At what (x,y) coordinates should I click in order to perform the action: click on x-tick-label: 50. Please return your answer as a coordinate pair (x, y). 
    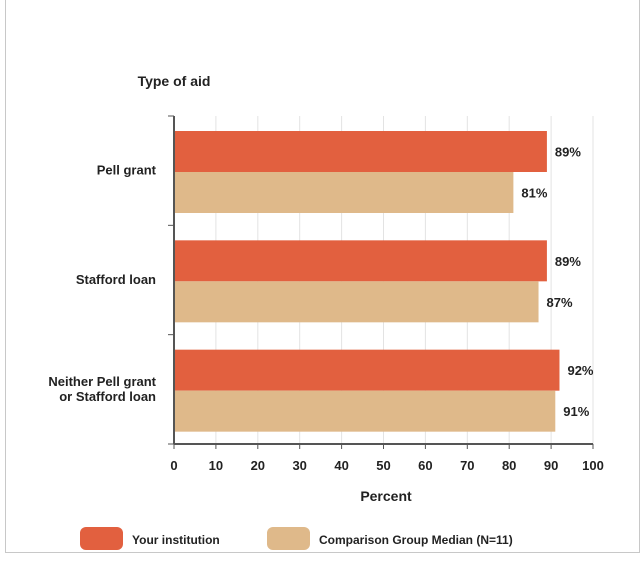
    Looking at the image, I should click on (383, 465).